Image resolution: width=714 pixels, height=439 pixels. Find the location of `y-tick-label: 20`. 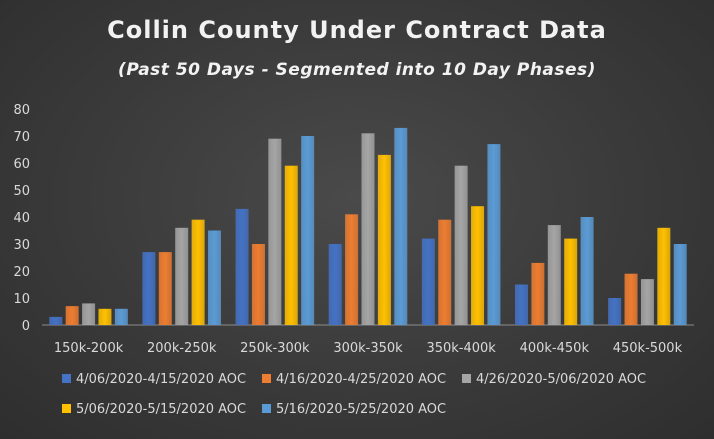

y-tick-label: 20 is located at coordinates (21, 272).